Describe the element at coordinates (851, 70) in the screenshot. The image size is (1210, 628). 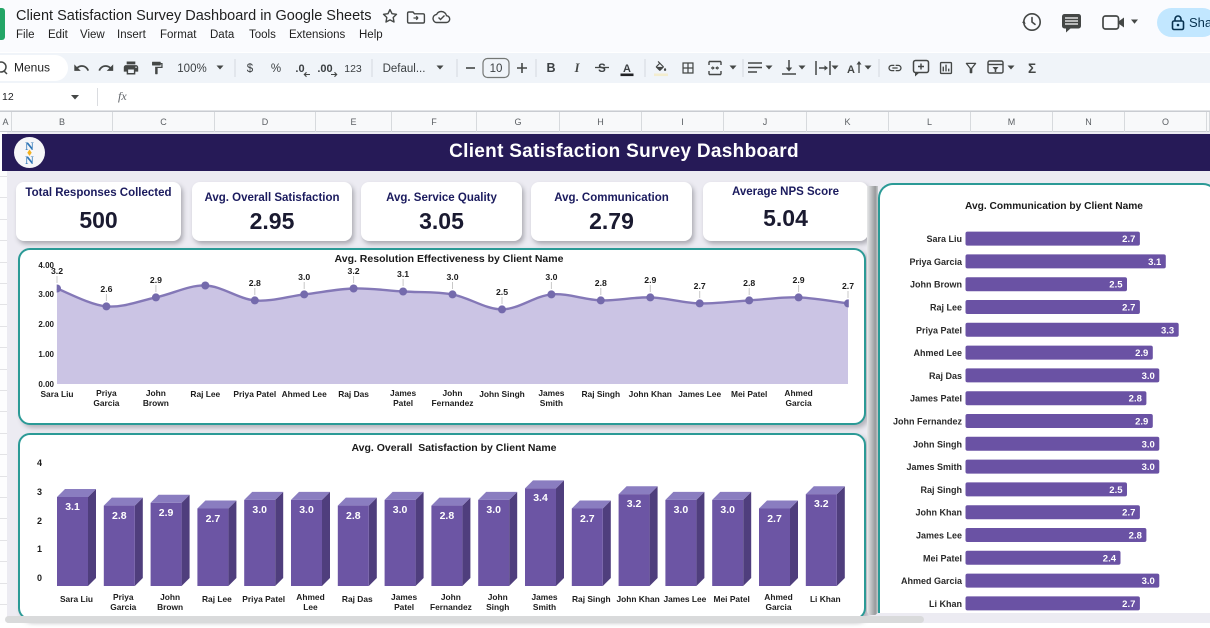
I see `svg-text: A` at that location.